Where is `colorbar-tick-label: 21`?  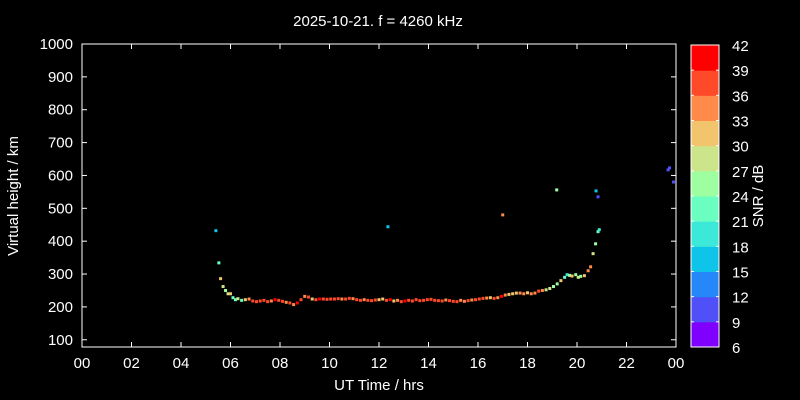
colorbar-tick-label: 21 is located at coordinates (740, 222).